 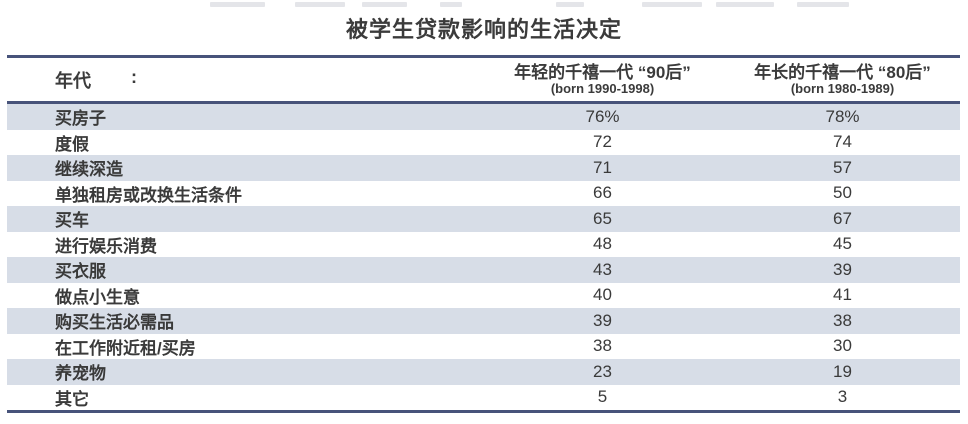 I want to click on row-value-80s: 78%, so click(x=842, y=116).